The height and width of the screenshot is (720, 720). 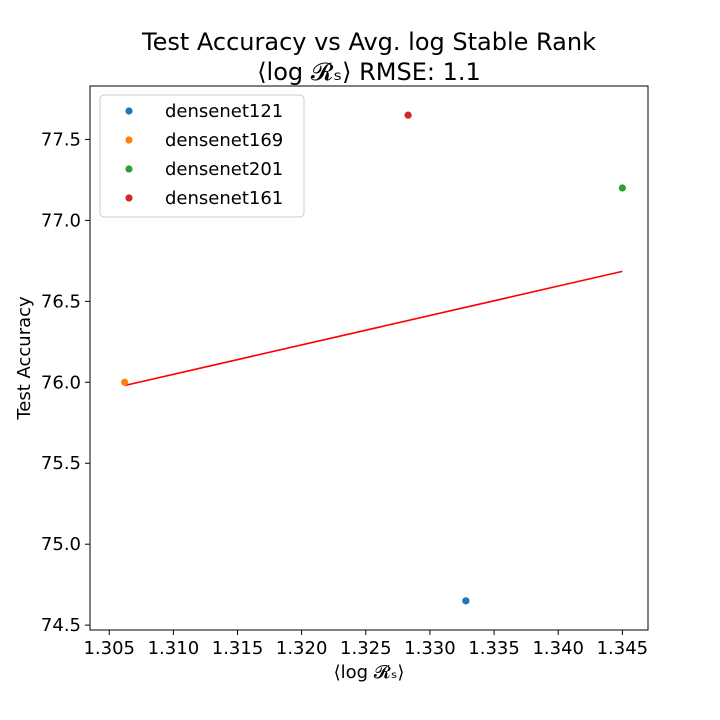 What do you see at coordinates (224, 140) in the screenshot?
I see `legend-label-densenet169: densenet169` at bounding box center [224, 140].